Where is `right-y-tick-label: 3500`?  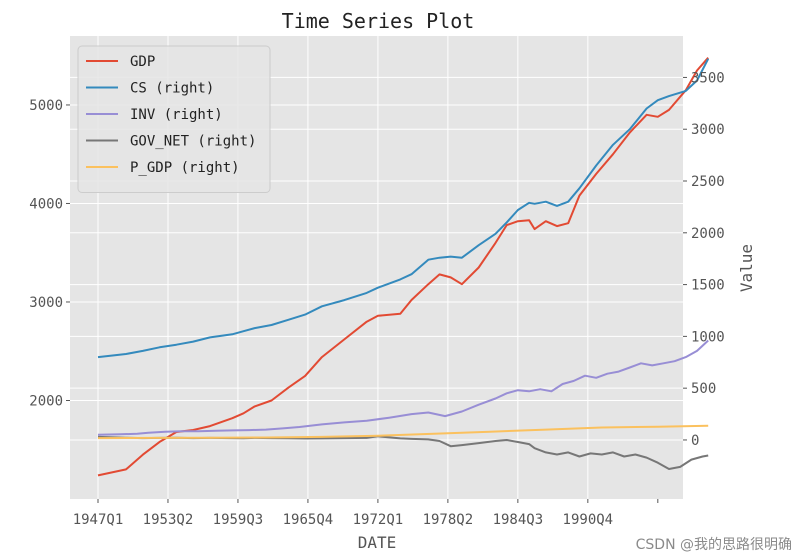 right-y-tick-label: 3500 is located at coordinates (708, 78).